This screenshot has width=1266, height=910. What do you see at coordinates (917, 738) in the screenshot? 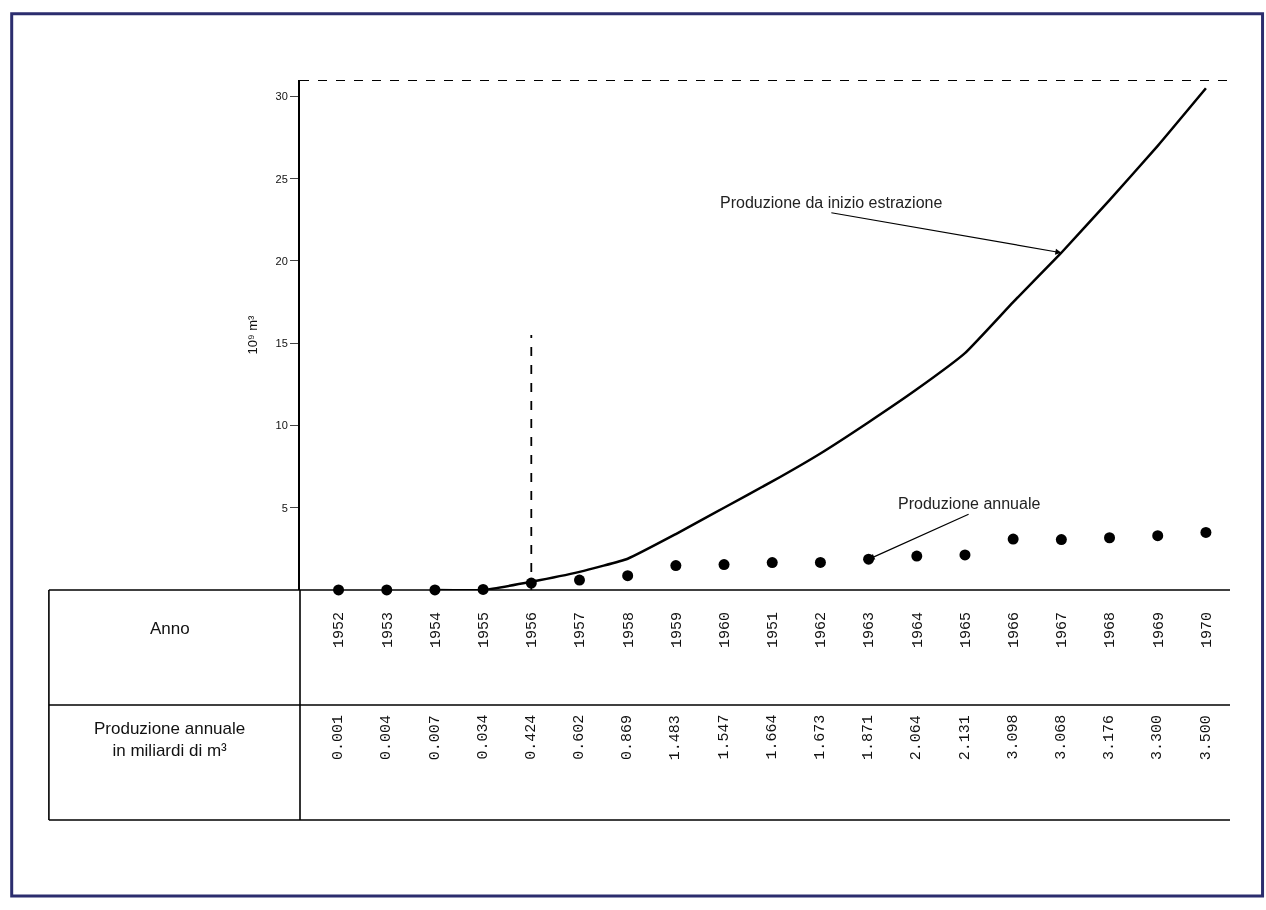
I see `data-label: 2.064` at bounding box center [917, 738].